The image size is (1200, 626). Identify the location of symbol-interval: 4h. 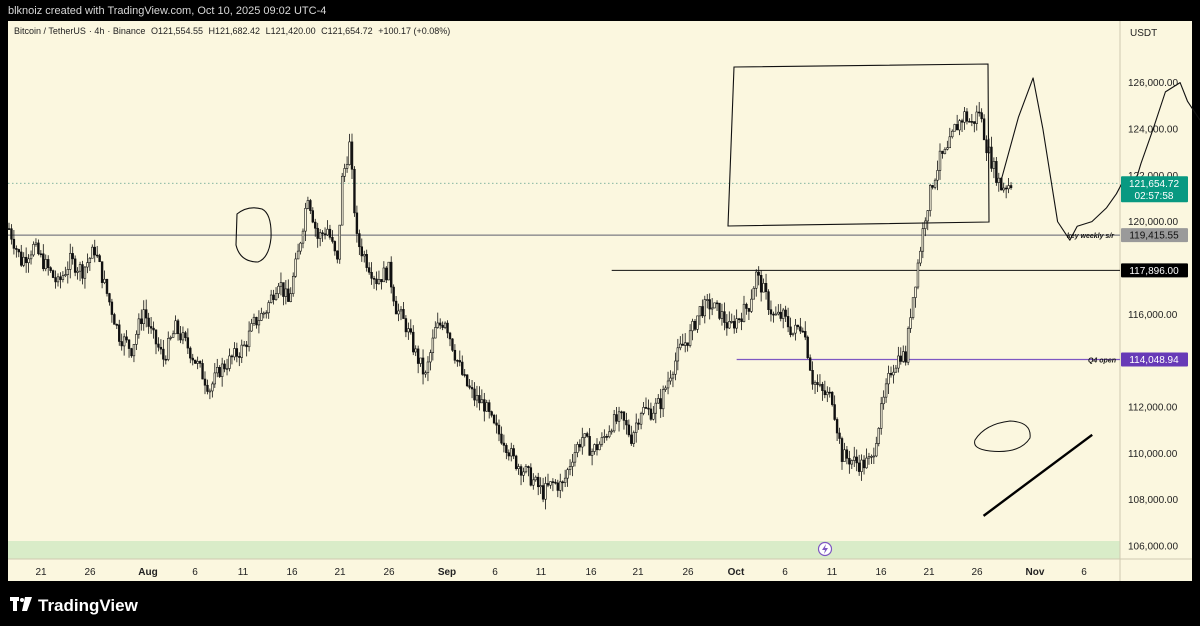
(99, 31).